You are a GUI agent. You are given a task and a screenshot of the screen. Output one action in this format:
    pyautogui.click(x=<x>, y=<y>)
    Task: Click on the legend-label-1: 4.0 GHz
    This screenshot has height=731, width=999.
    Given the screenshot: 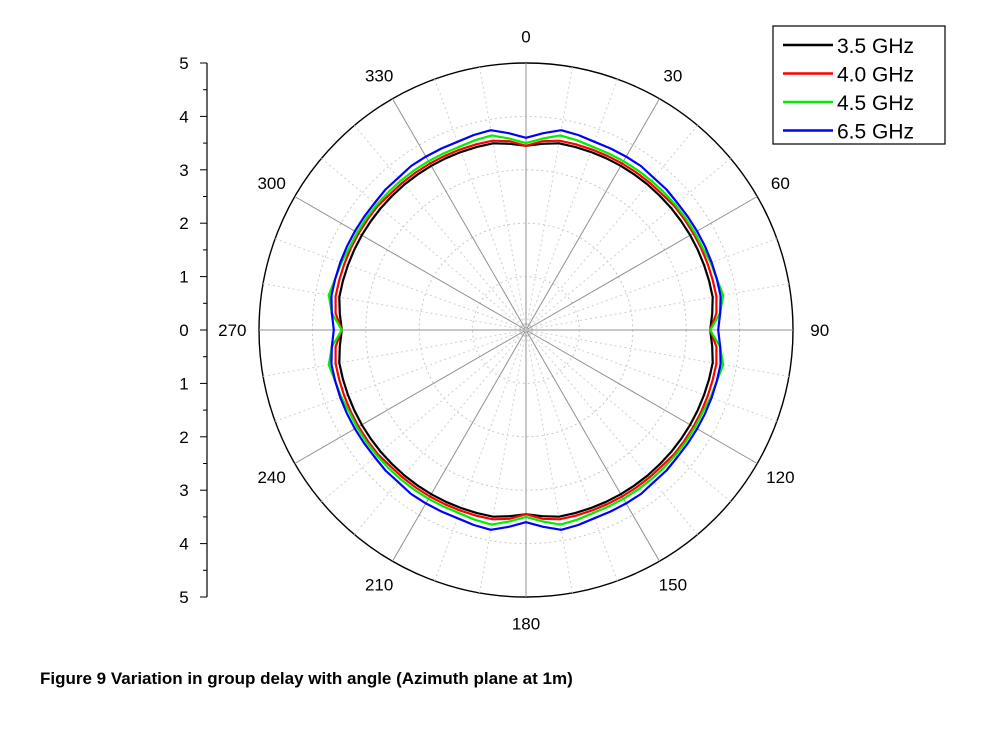 What is the action you would take?
    pyautogui.click(x=875, y=75)
    